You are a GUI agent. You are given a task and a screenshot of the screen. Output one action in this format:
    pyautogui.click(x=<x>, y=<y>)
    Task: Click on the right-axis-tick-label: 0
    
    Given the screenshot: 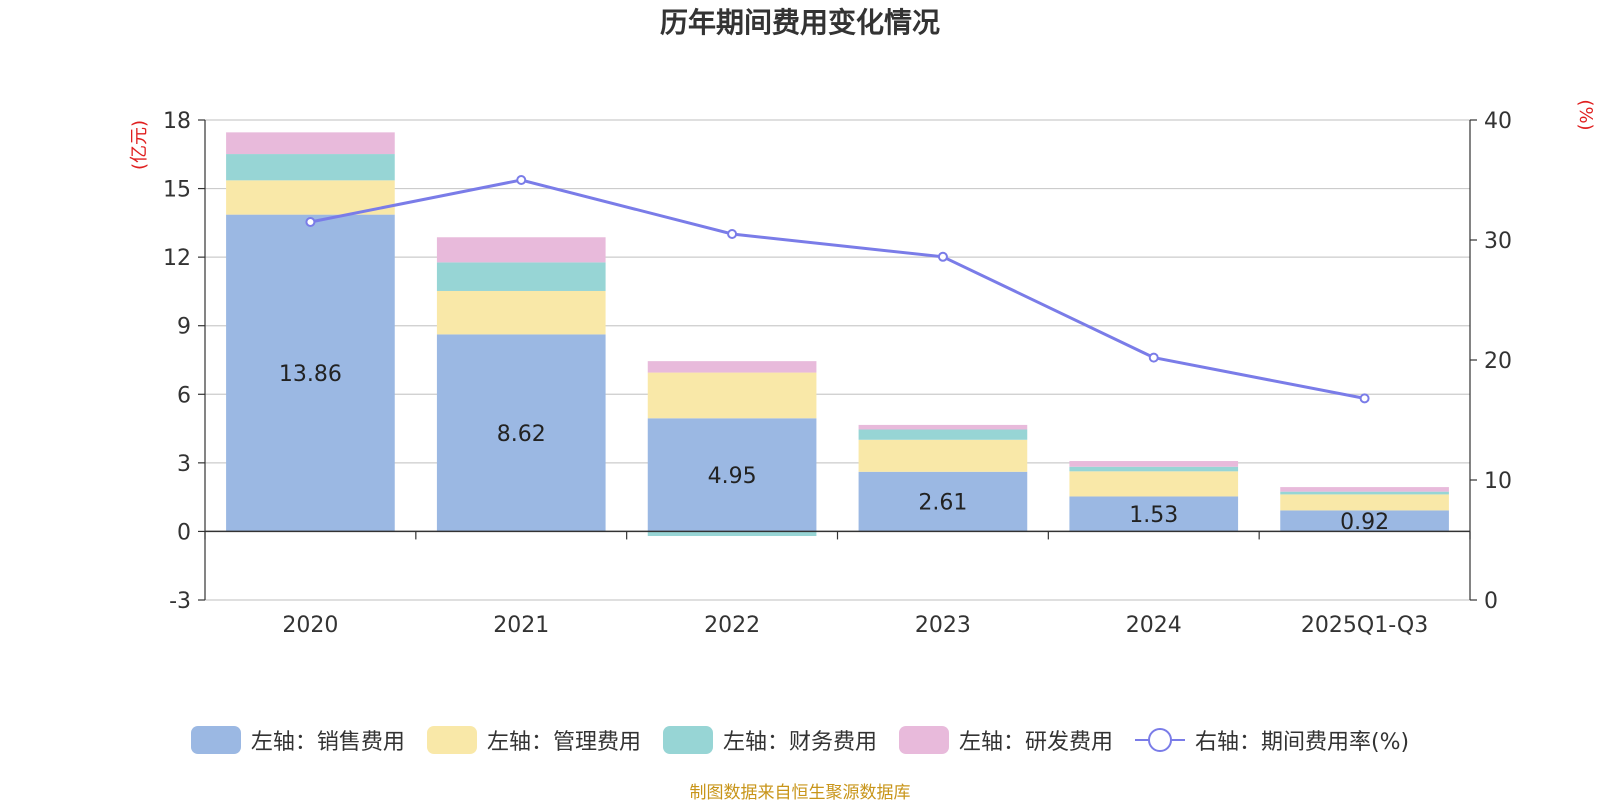 What is the action you would take?
    pyautogui.click(x=1491, y=601)
    